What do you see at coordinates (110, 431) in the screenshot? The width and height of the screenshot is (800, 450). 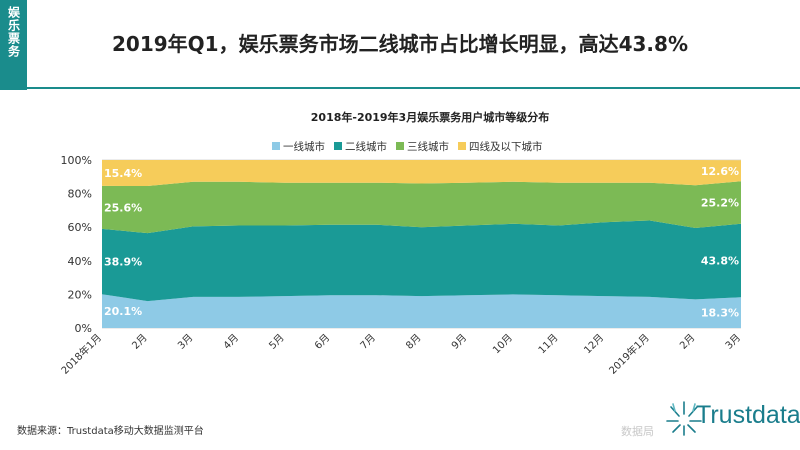 I see `source-note: 数据来源：Trustdata移动大数据监测平台` at bounding box center [110, 431].